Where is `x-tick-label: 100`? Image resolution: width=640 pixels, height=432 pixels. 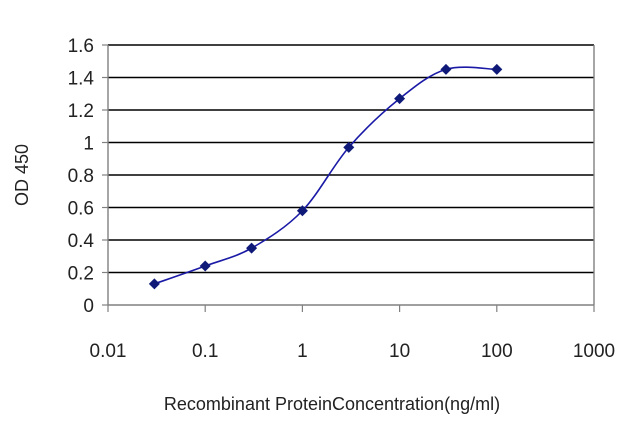
x-tick-label: 100 is located at coordinates (497, 351).